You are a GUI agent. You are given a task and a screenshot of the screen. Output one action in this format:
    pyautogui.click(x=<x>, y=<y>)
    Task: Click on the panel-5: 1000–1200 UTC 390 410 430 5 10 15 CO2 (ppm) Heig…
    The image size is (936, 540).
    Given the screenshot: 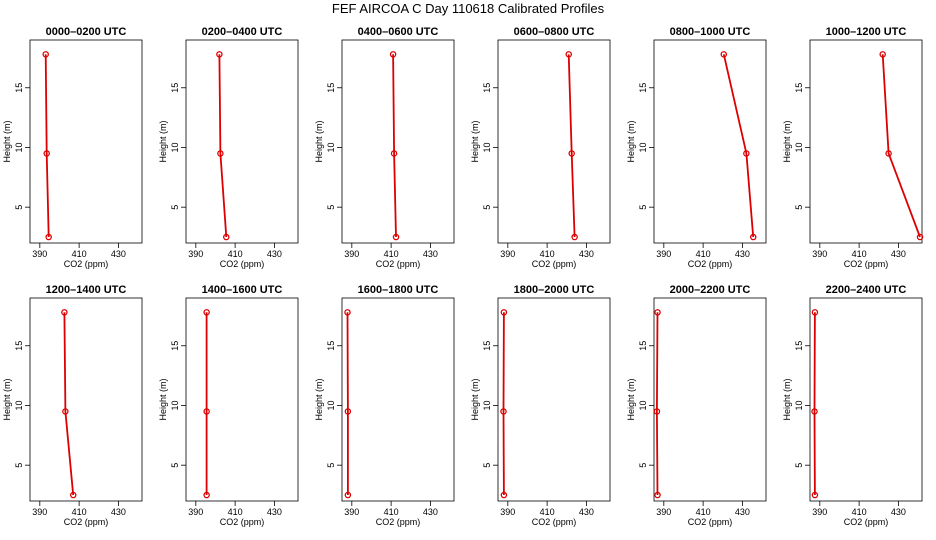 What is the action you would take?
    pyautogui.click(x=853, y=147)
    